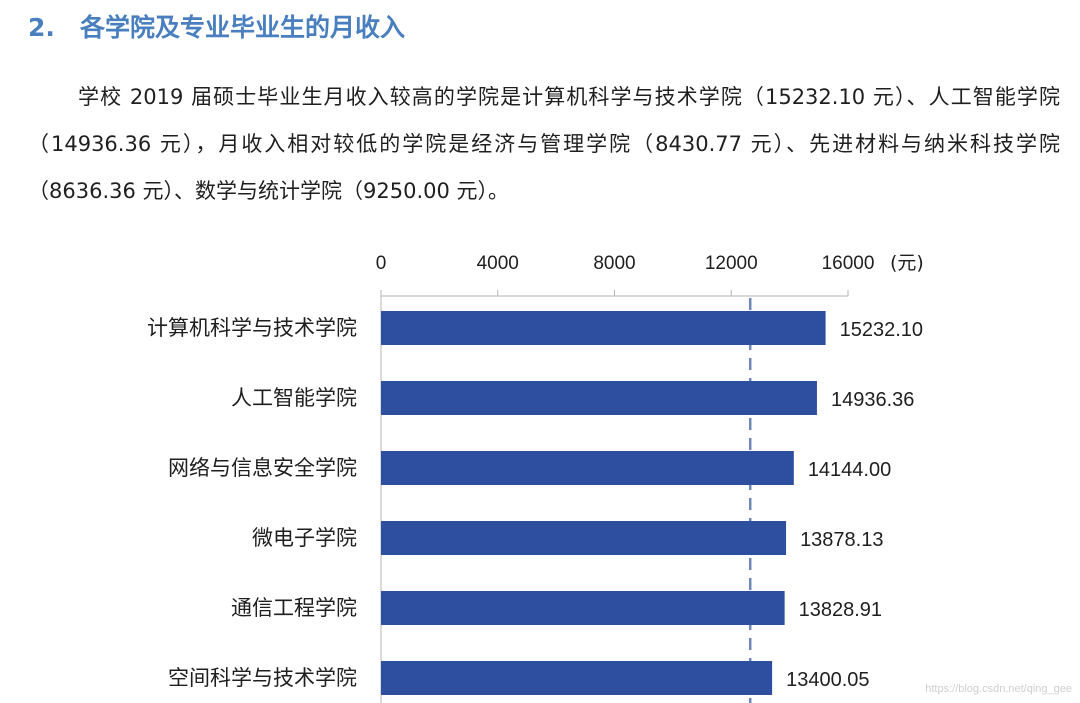  Describe the element at coordinates (881, 330) in the screenshot. I see `value-label: 15232.10` at that location.